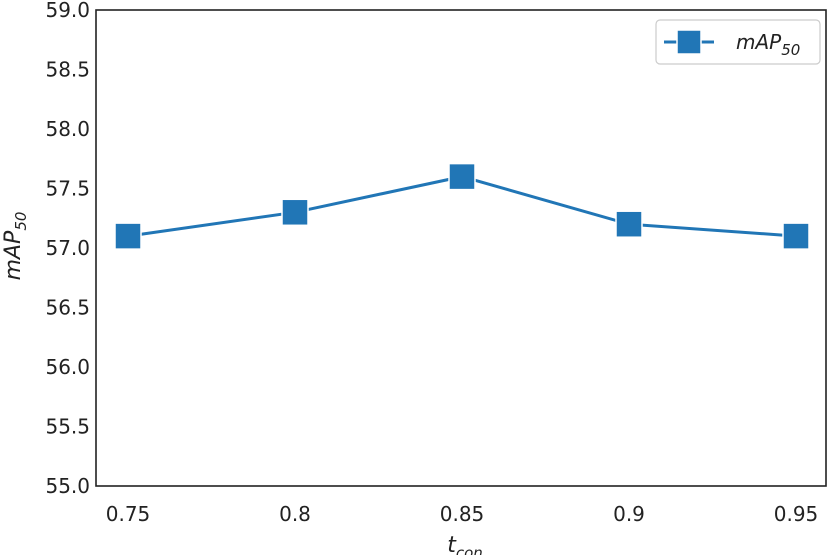 This screenshot has height=555, width=831. What do you see at coordinates (759, 42) in the screenshot?
I see `legend-label-base: mAP` at bounding box center [759, 42].